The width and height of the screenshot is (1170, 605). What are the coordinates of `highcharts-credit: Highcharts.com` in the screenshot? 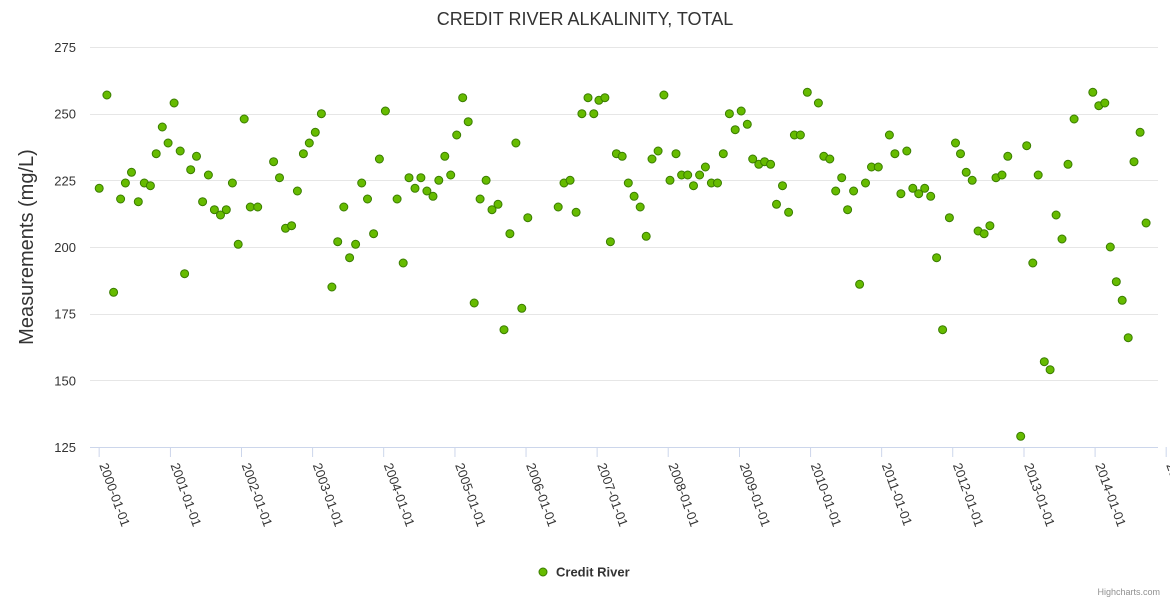 It's located at (1128, 592).